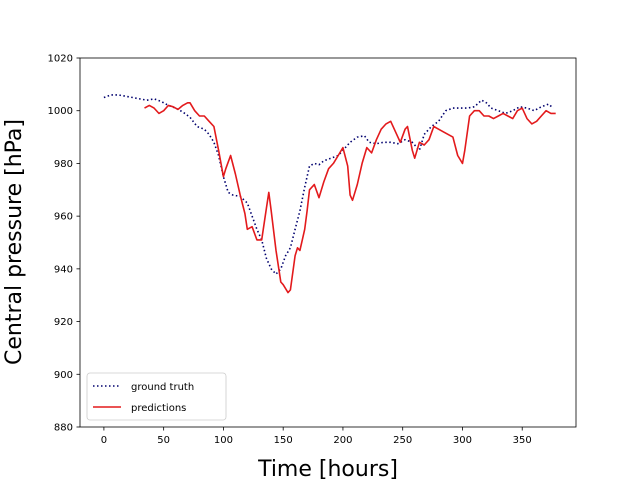  Describe the element at coordinates (63, 375) in the screenshot. I see `y-tick-label: 900` at that location.